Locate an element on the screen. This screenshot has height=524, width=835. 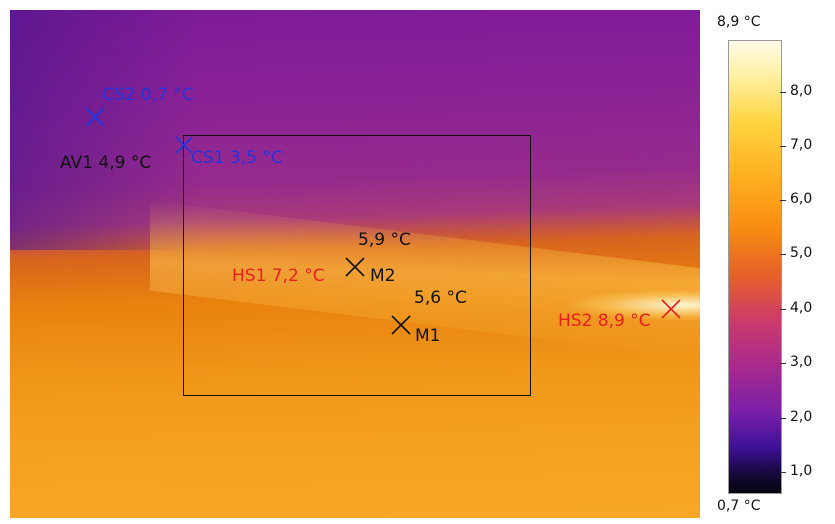
m1-cross-icon is located at coordinates (401, 325).